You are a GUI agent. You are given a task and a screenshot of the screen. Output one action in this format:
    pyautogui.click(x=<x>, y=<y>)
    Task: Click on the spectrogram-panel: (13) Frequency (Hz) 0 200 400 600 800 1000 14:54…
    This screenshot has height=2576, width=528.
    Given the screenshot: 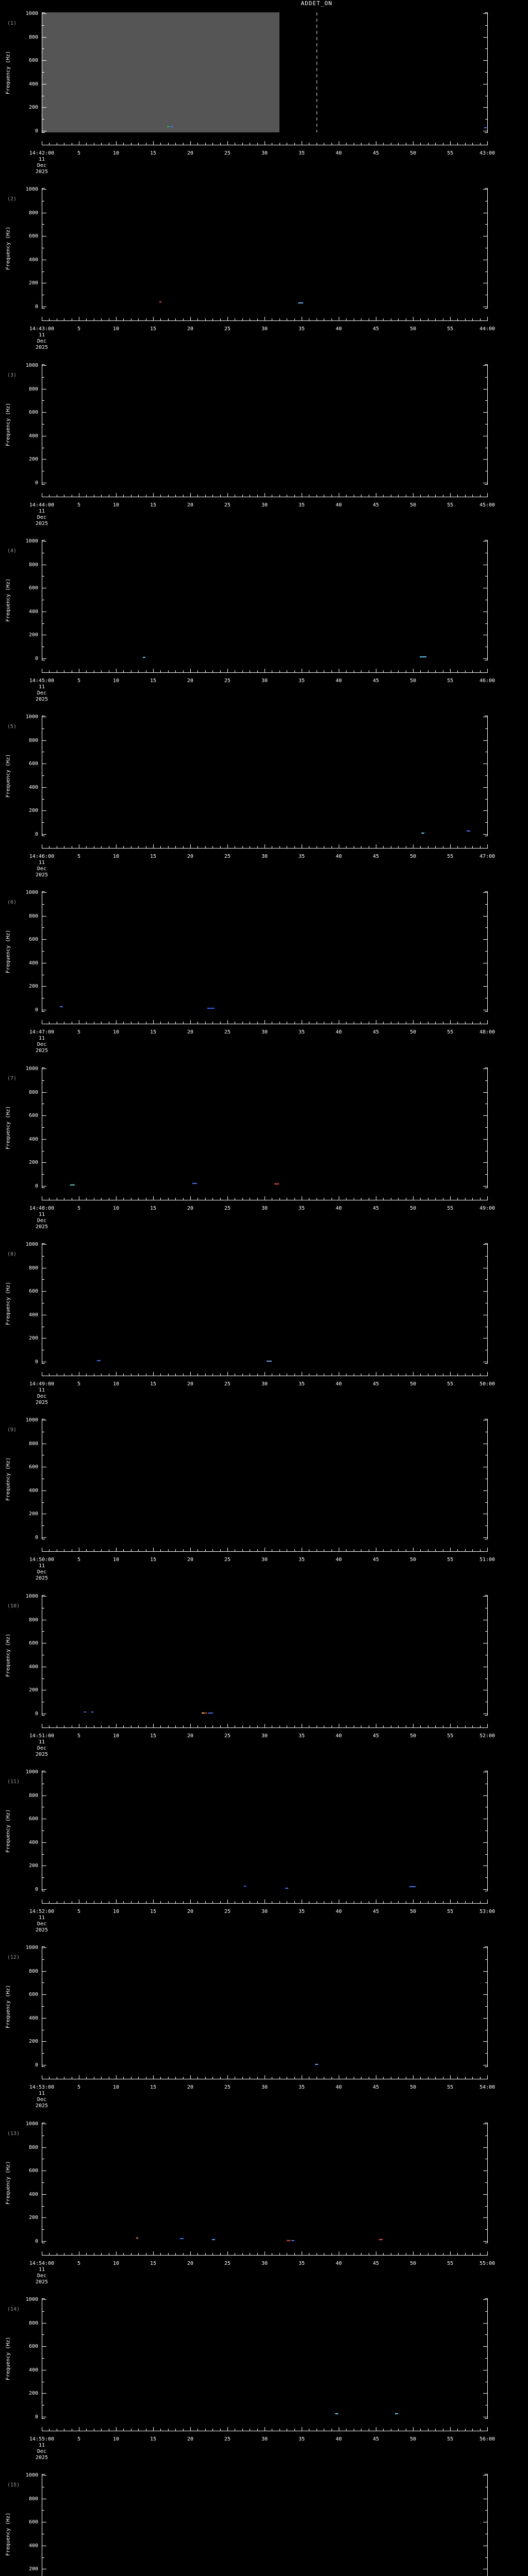 What is the action you would take?
    pyautogui.click(x=264, y=2198)
    